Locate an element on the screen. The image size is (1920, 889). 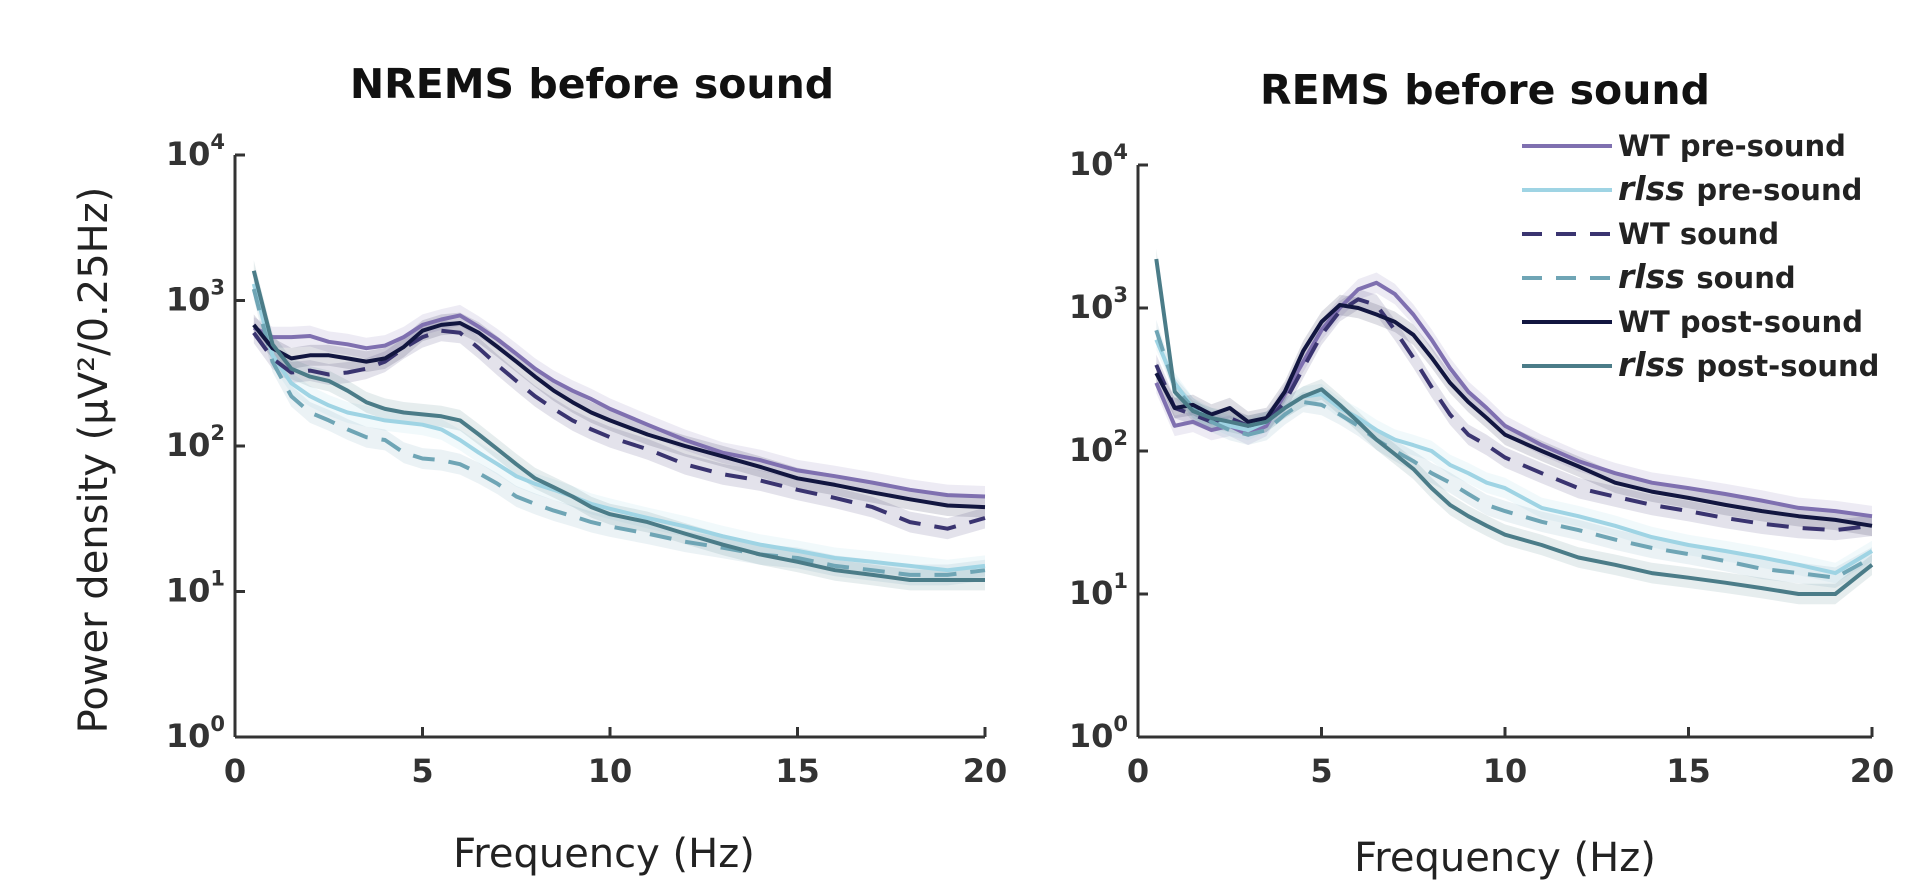
legend-entry: rlss sound is located at coordinates (1659, 276).